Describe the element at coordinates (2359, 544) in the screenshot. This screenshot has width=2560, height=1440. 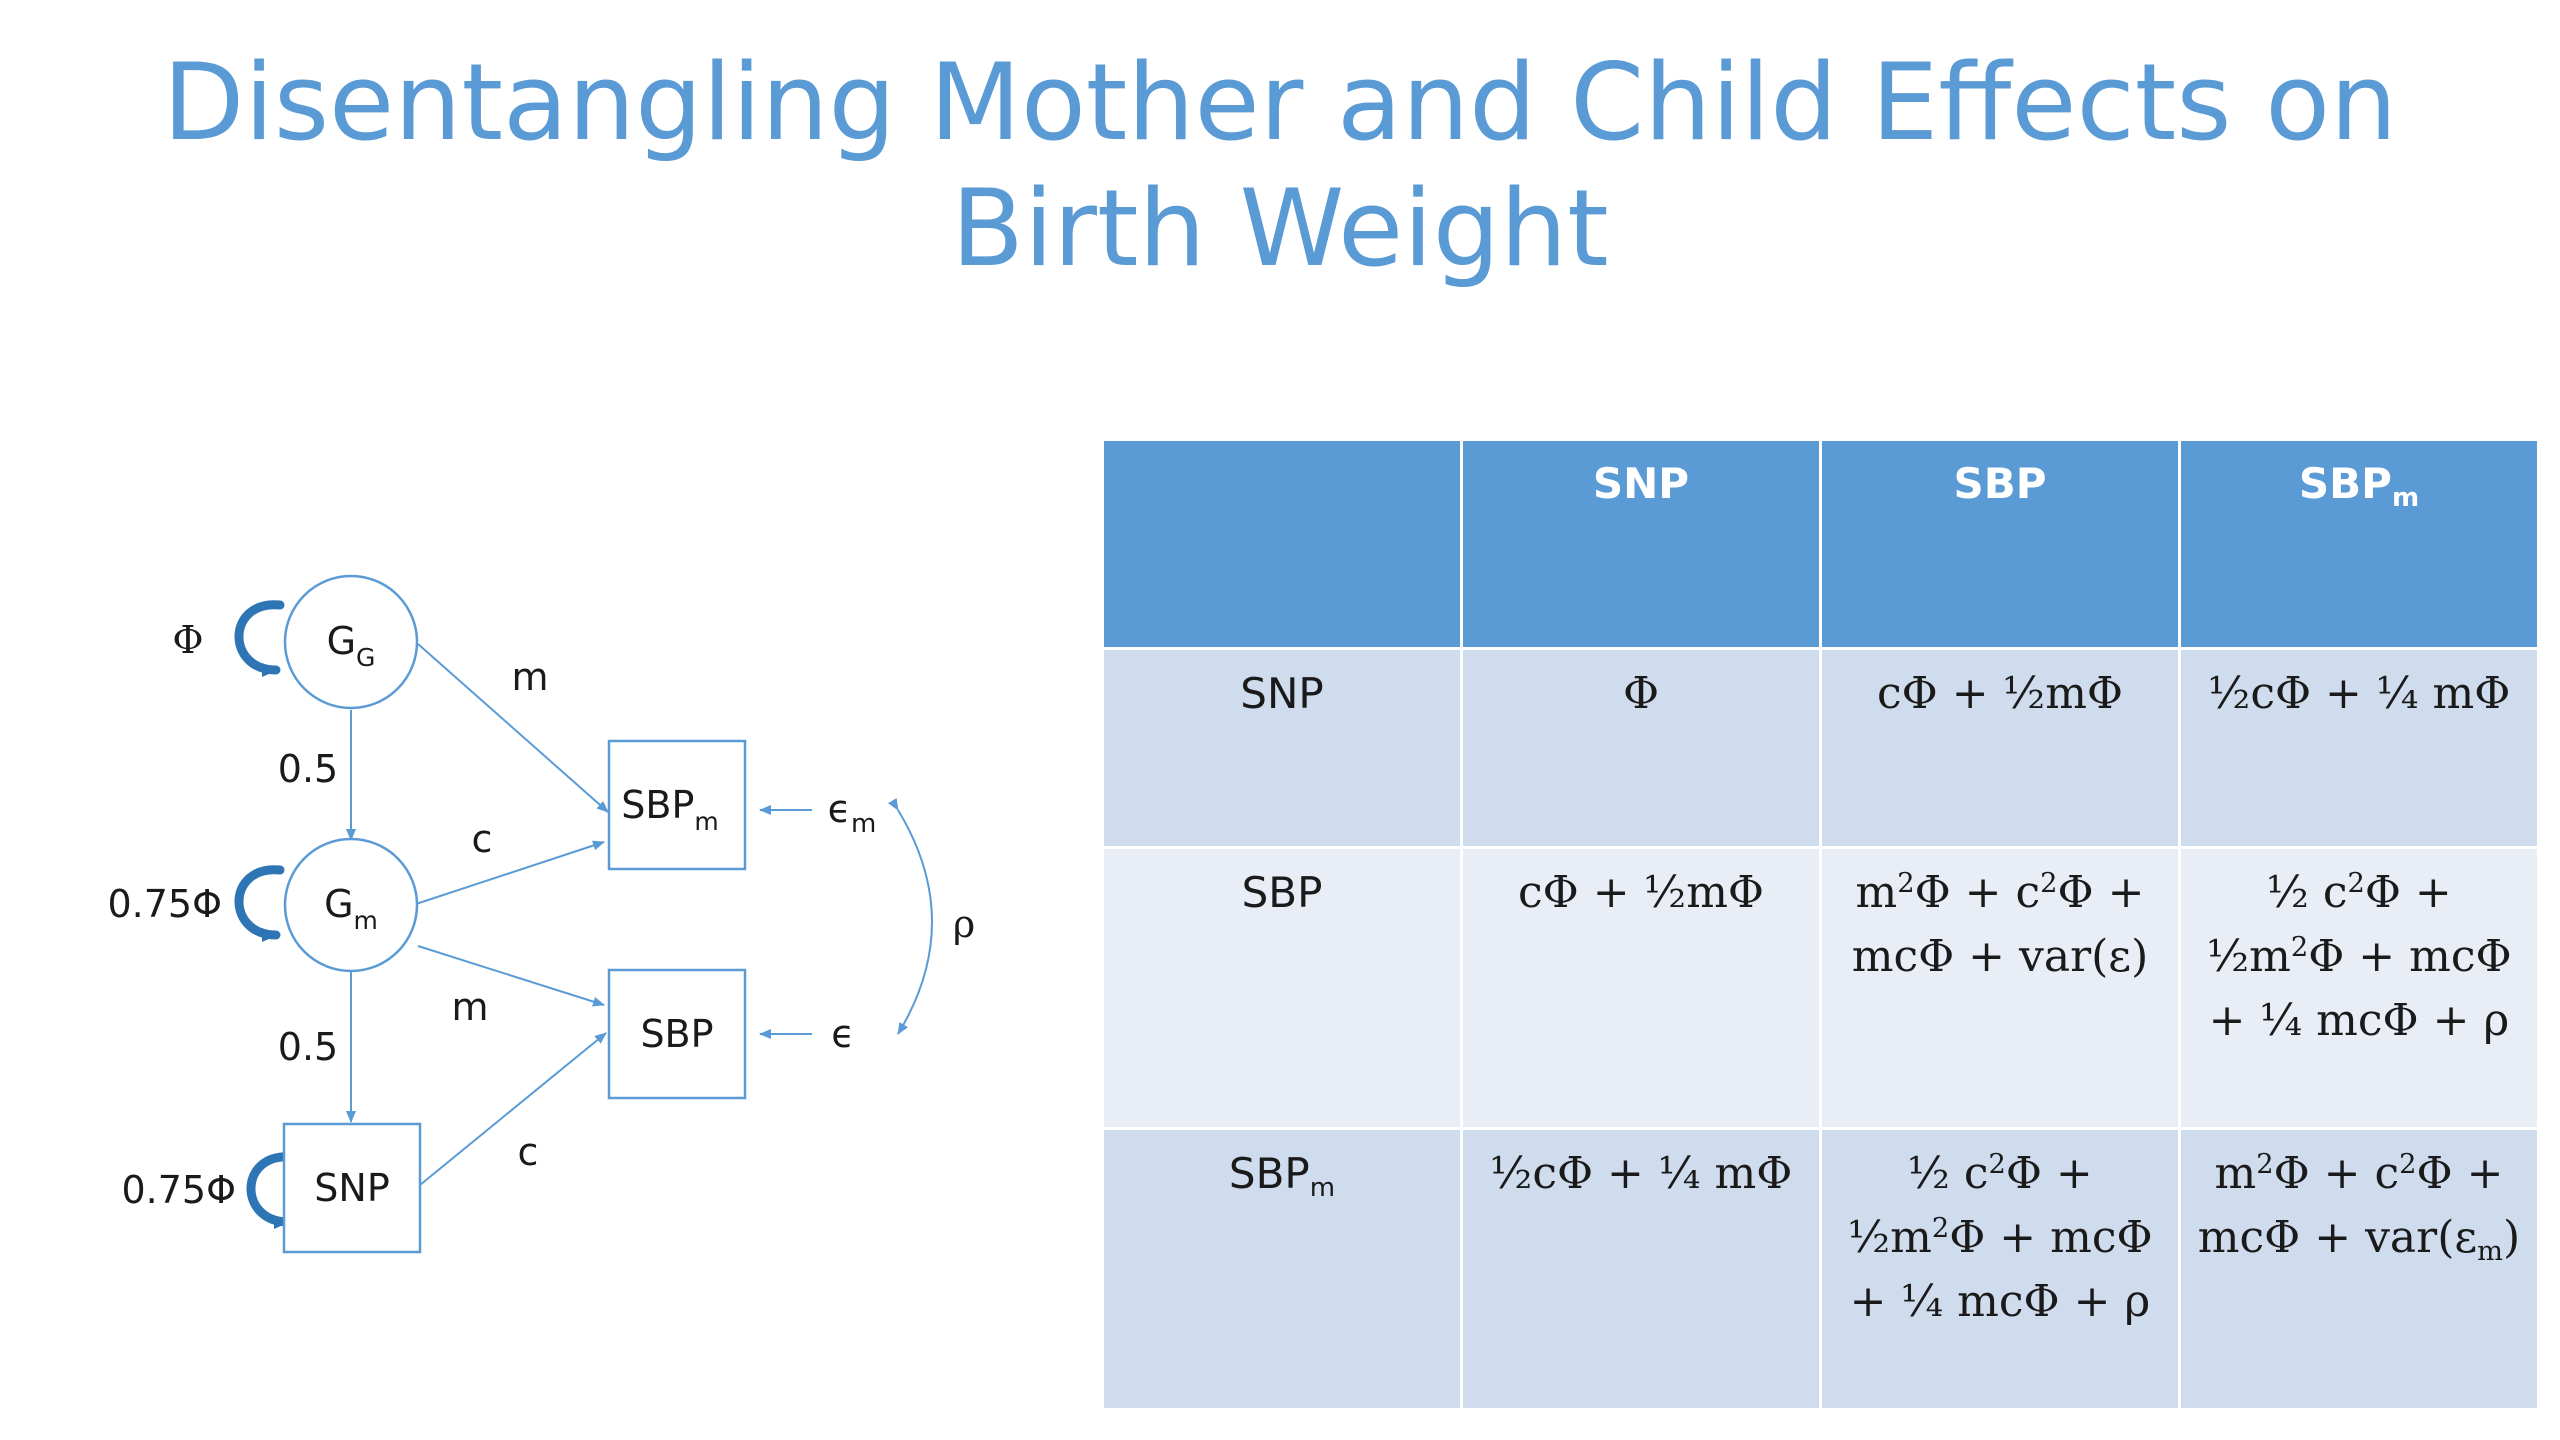
I see `table-header-cell: SBPm` at that location.